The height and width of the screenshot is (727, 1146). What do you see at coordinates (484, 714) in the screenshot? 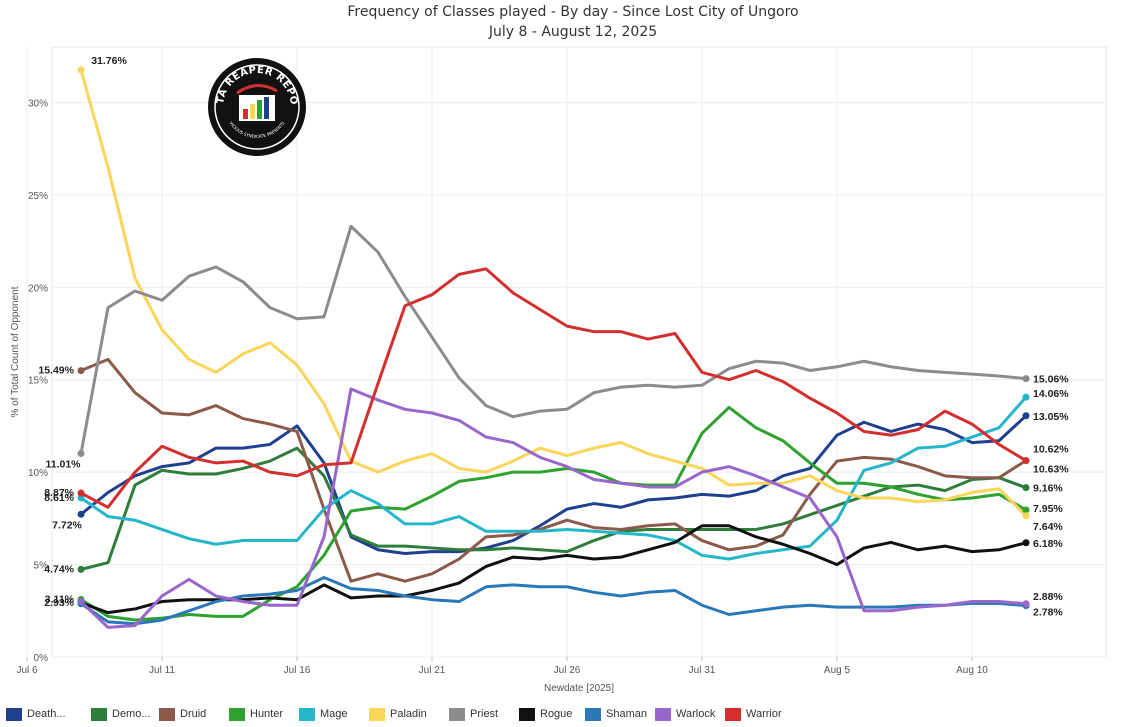
I see `legend-item: Priest` at bounding box center [484, 714].